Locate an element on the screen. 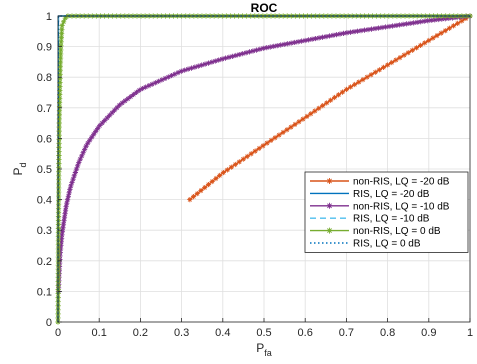 This screenshot has width=477, height=364. x-tick-label: 0.5 is located at coordinates (263, 333).